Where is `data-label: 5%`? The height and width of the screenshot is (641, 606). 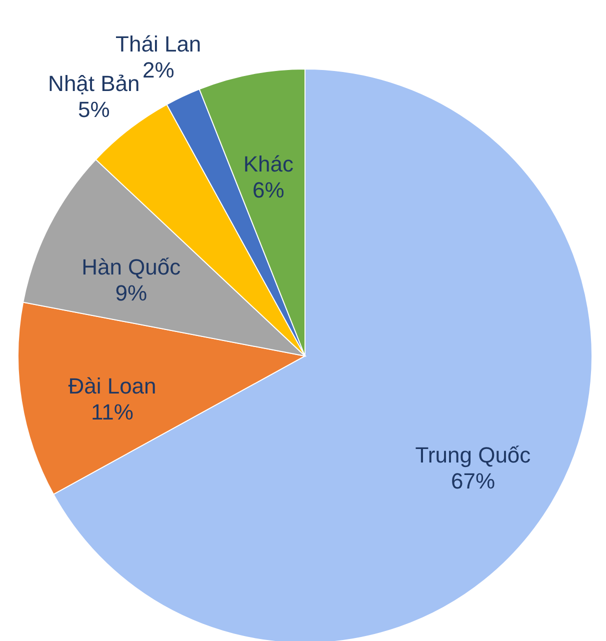
data-label: 5% is located at coordinates (94, 109).